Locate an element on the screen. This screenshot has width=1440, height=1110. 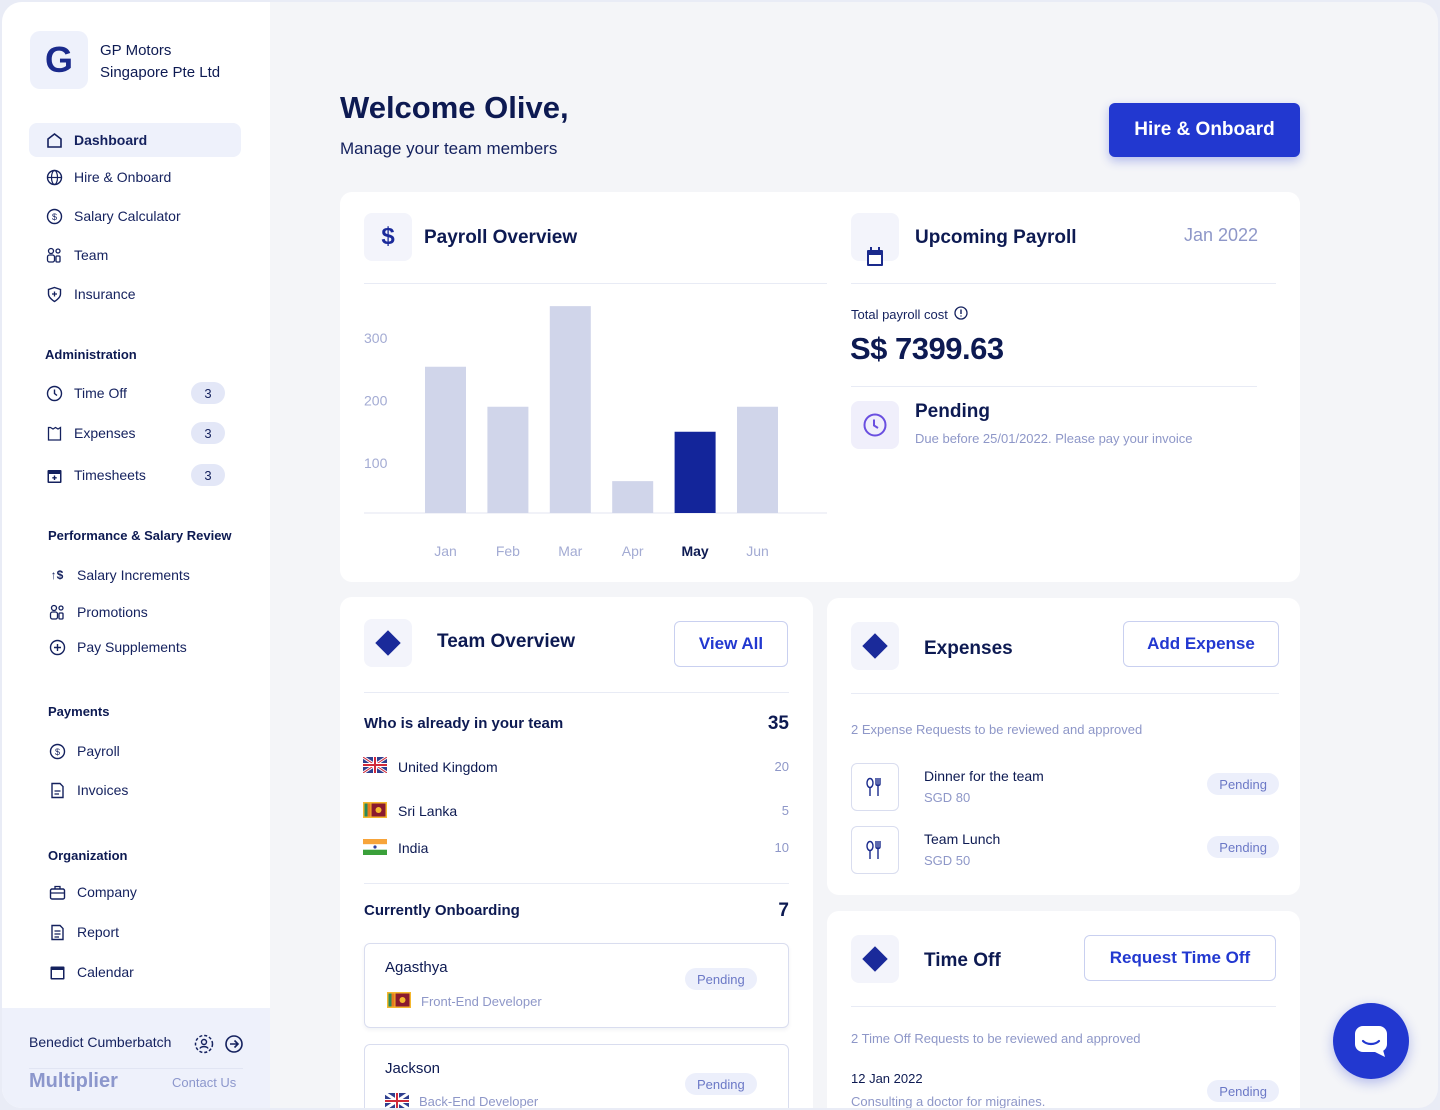
total-cost-label: Total payroll cost is located at coordinates (909, 314).